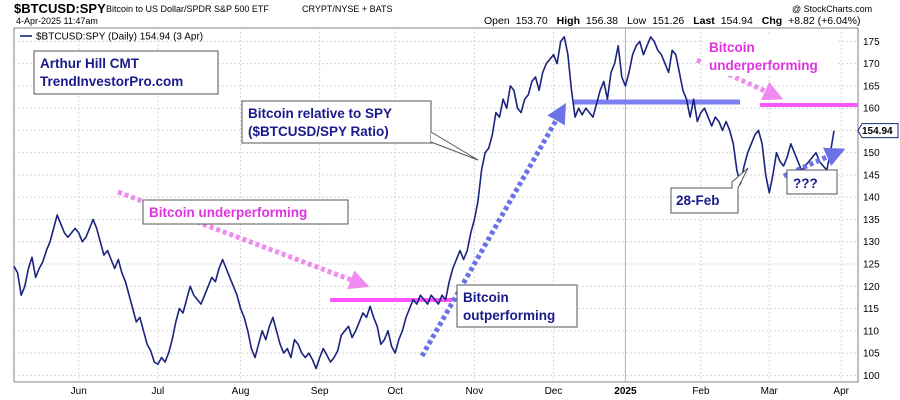  What do you see at coordinates (841, 391) in the screenshot?
I see `x-tick-label: Apr` at bounding box center [841, 391].